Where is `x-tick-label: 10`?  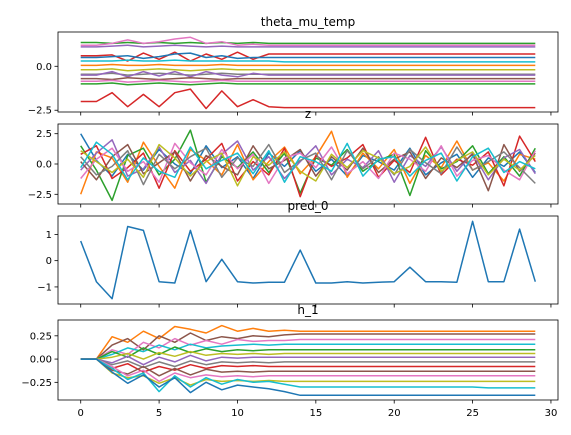 x-tick-label: 10 is located at coordinates (237, 413).